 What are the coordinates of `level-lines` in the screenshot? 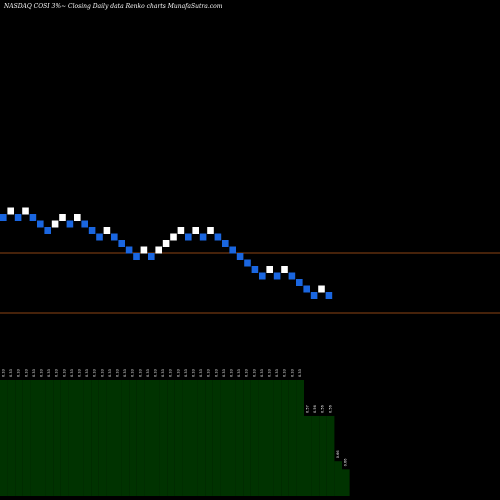 It's located at (250, 283).